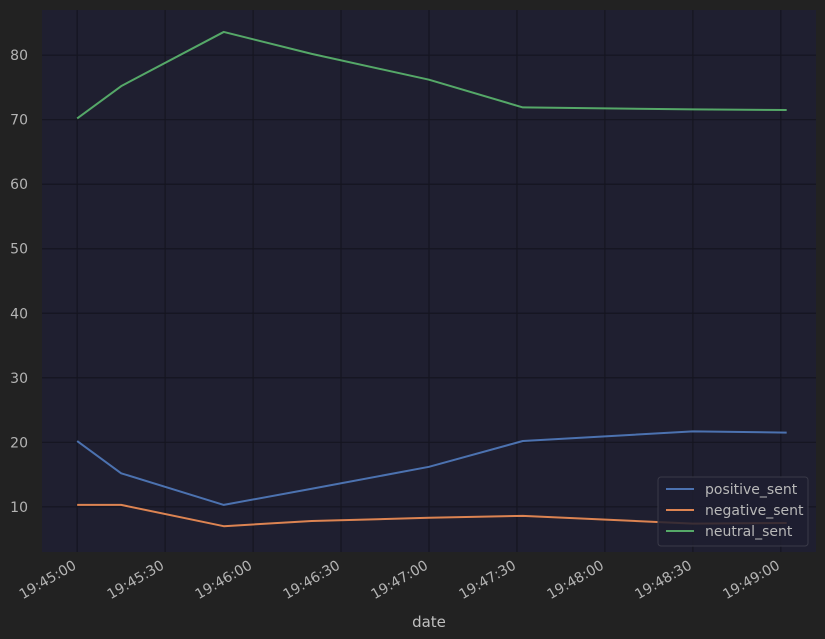  What do you see at coordinates (19, 508) in the screenshot?
I see `y-tick-label: 10` at bounding box center [19, 508].